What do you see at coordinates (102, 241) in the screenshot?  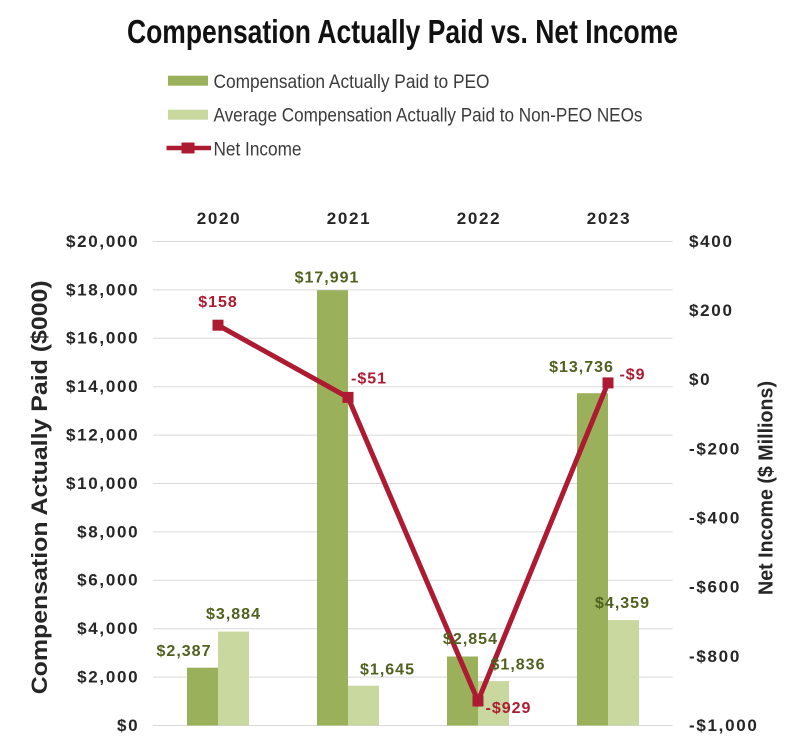 I see `svg-text: $20,000` at bounding box center [102, 241].